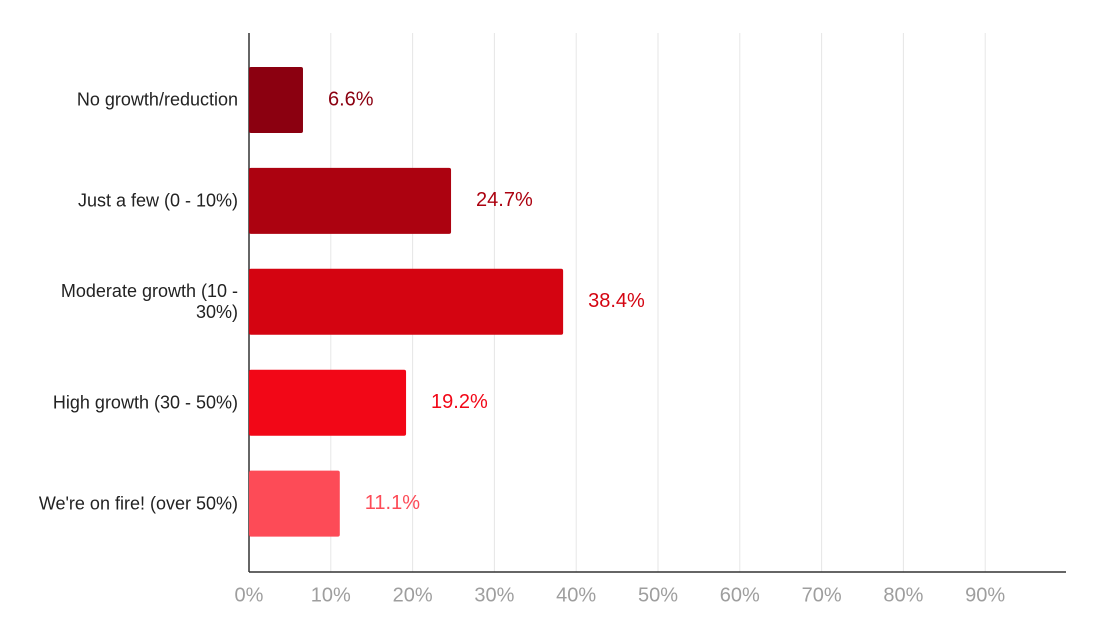  I want to click on value-label: 11.1%, so click(392, 503).